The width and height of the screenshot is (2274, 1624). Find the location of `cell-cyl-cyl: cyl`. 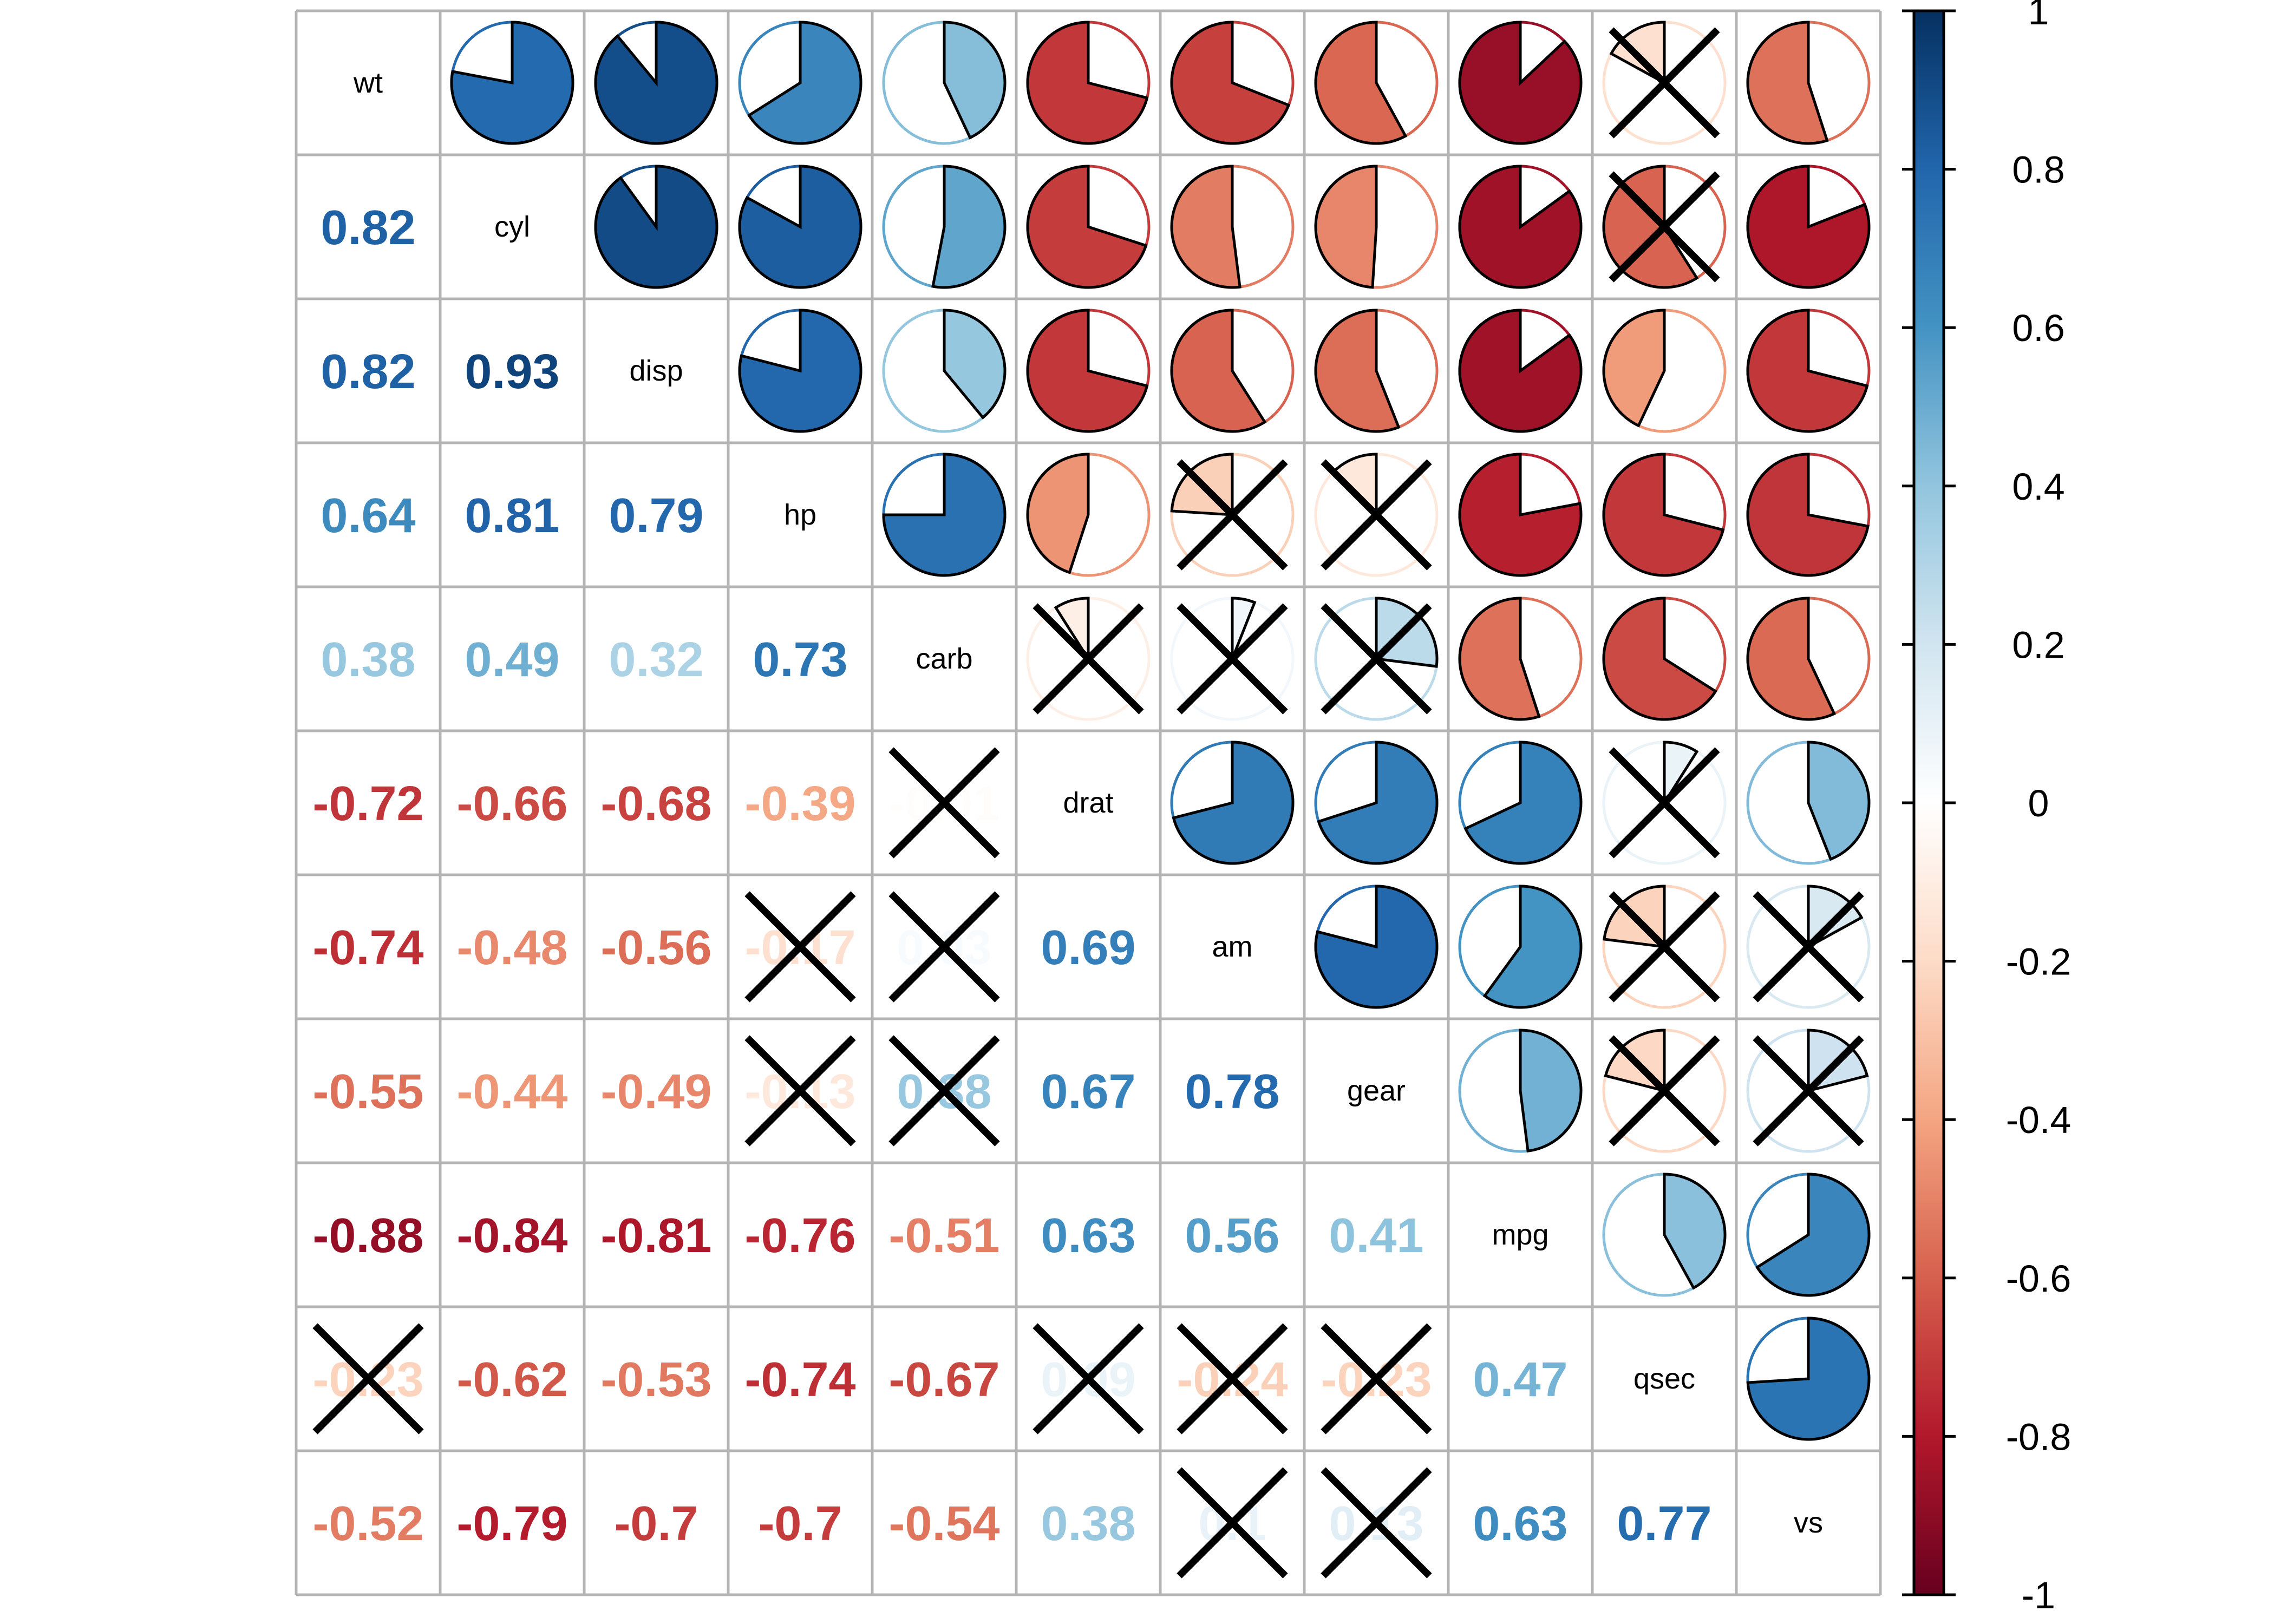

cell-cyl-cyl: cyl is located at coordinates (512, 227).